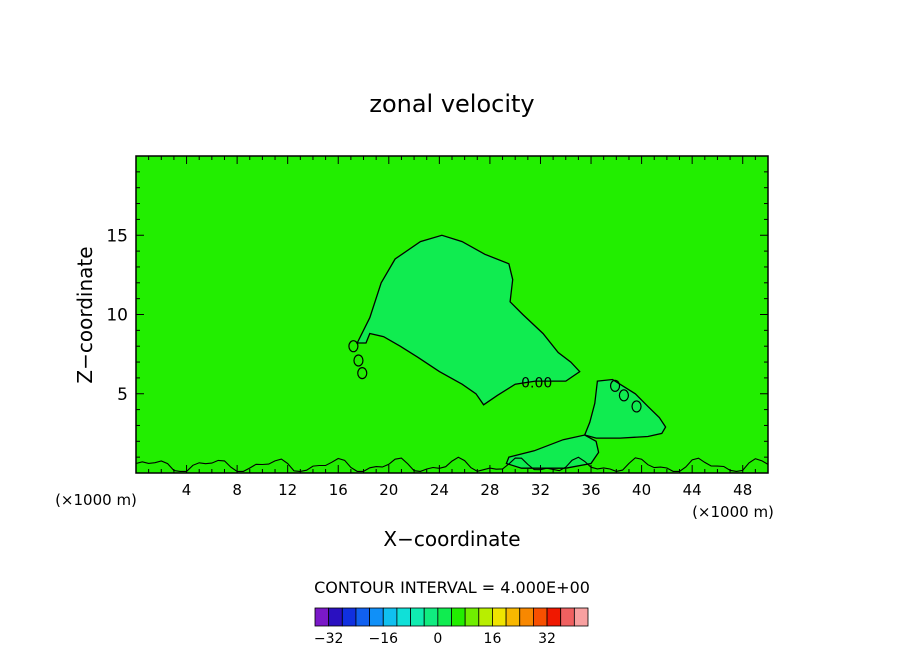 This screenshot has height=654, width=904. Describe the element at coordinates (85, 314) in the screenshot. I see `y-axis-label: Z−coordinate` at that location.